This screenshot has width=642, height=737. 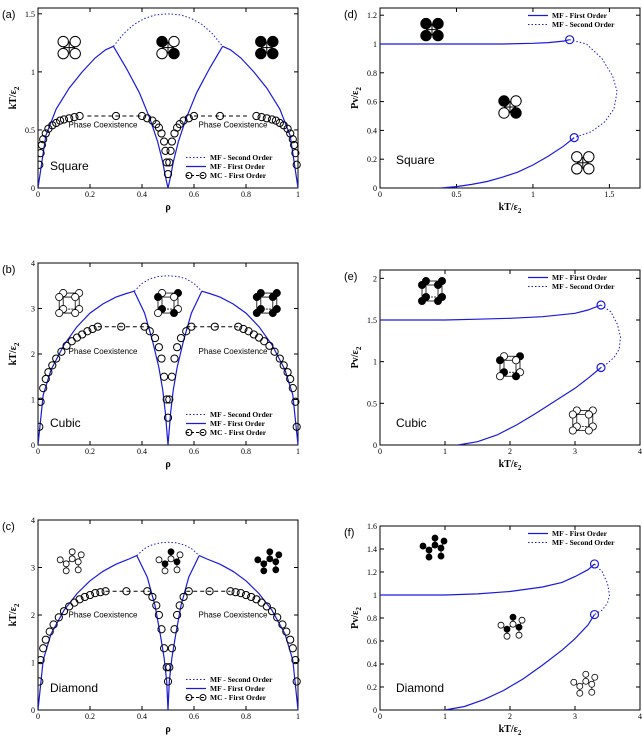 What do you see at coordinates (375, 278) in the screenshot?
I see `y-tick-label: 2` at bounding box center [375, 278].